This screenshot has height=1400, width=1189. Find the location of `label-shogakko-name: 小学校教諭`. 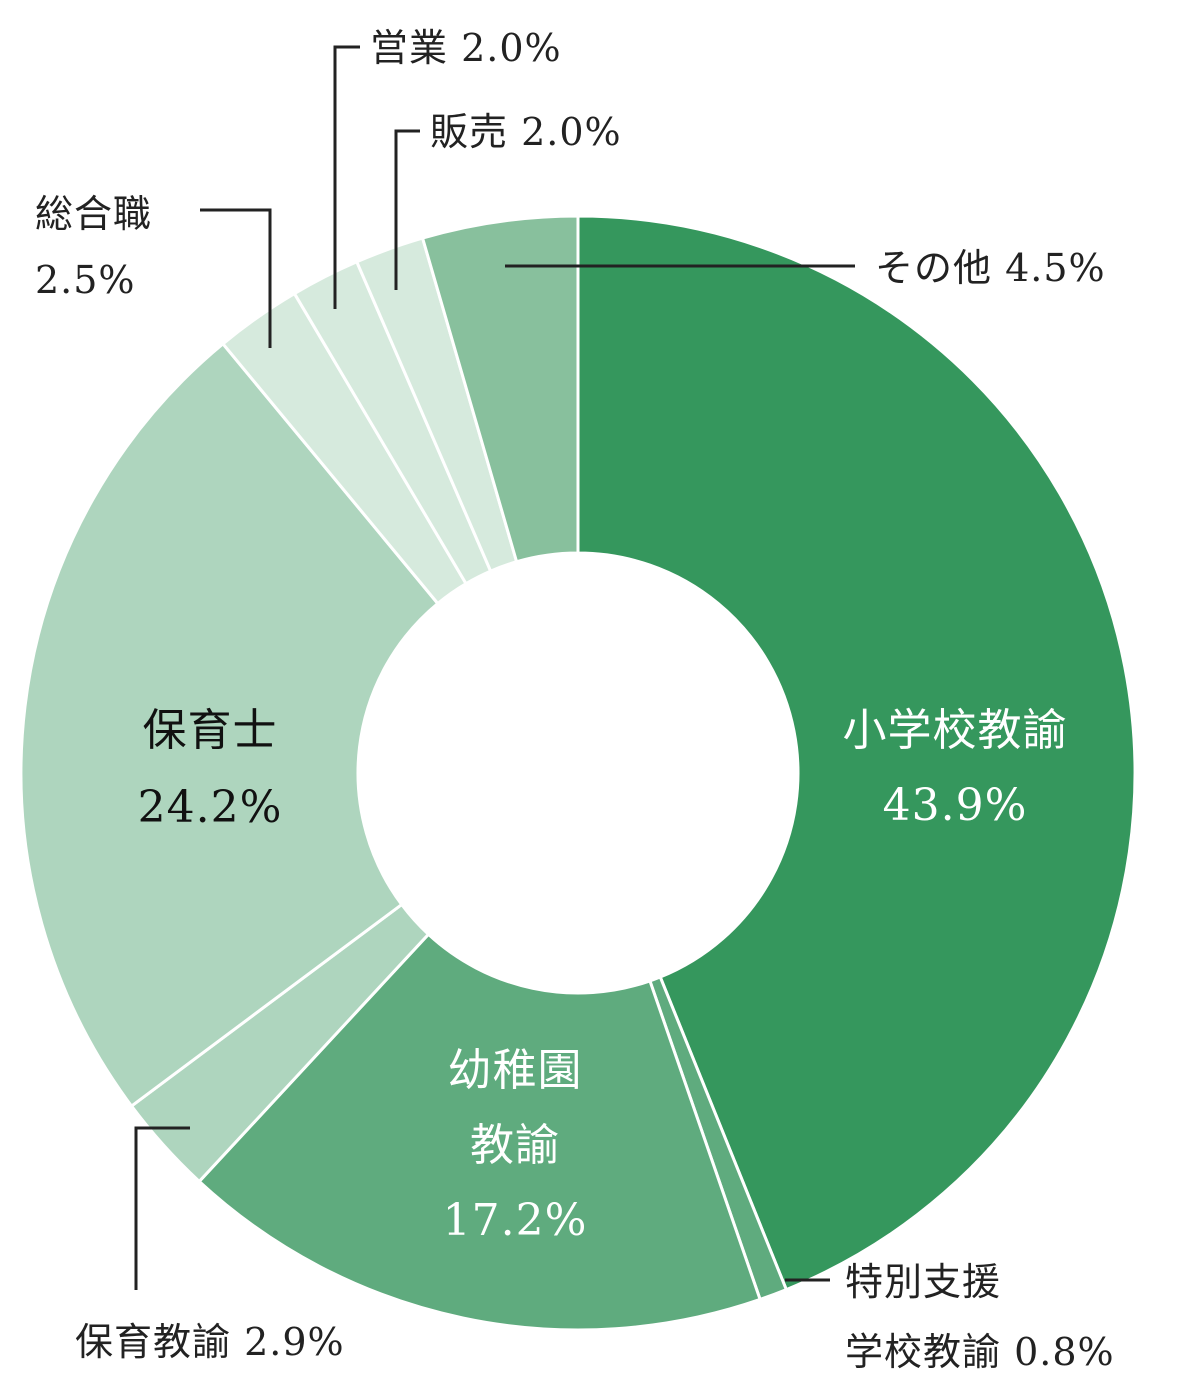

label-shogakko-name: 小学校教諭 is located at coordinates (955, 730).